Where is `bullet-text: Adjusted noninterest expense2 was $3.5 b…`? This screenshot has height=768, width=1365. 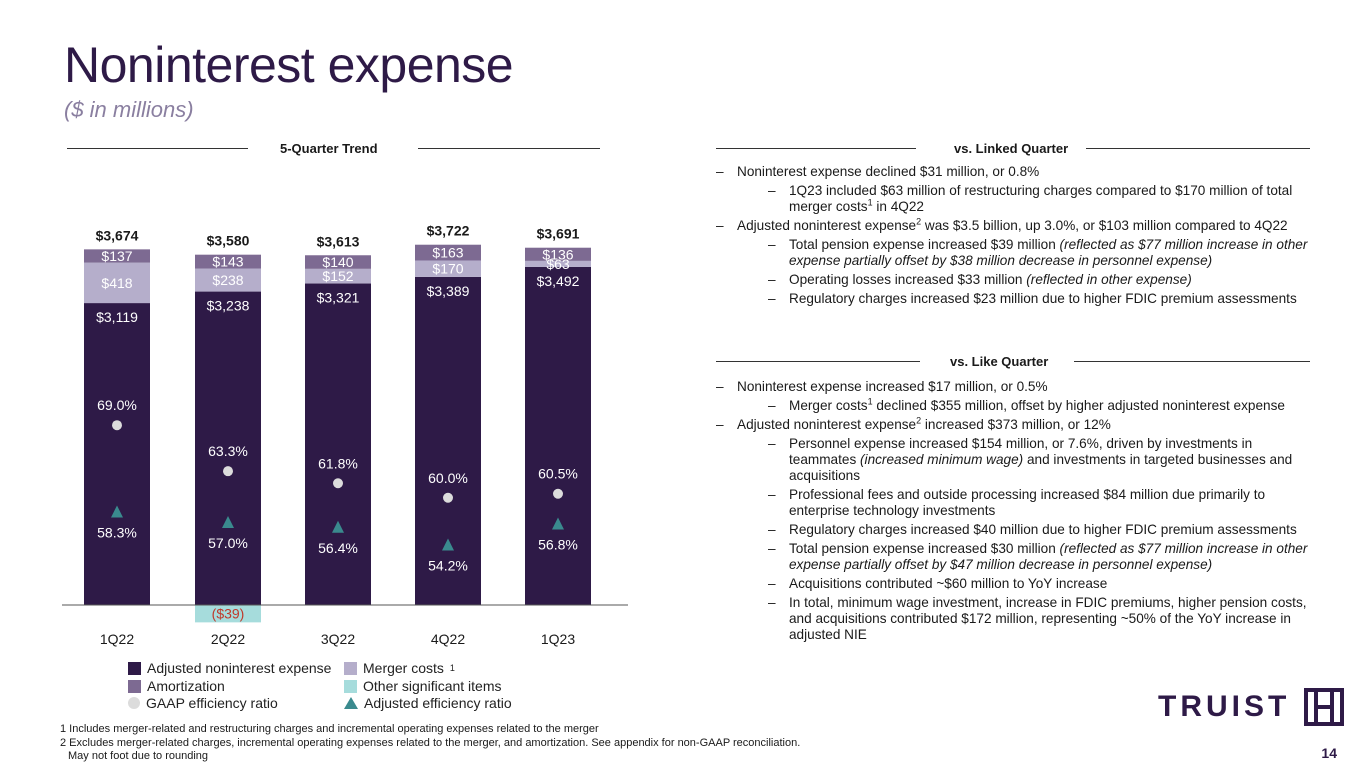 bullet-text: Adjusted noninterest expense2 was $3.5 b… is located at coordinates (1016, 225).